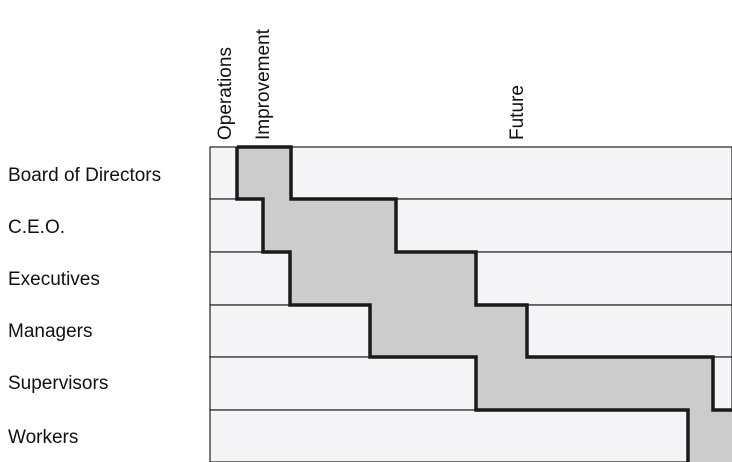 The height and width of the screenshot is (462, 732). Describe the element at coordinates (84, 175) in the screenshot. I see `row-label-board-of-directors: Board of Directors` at that location.